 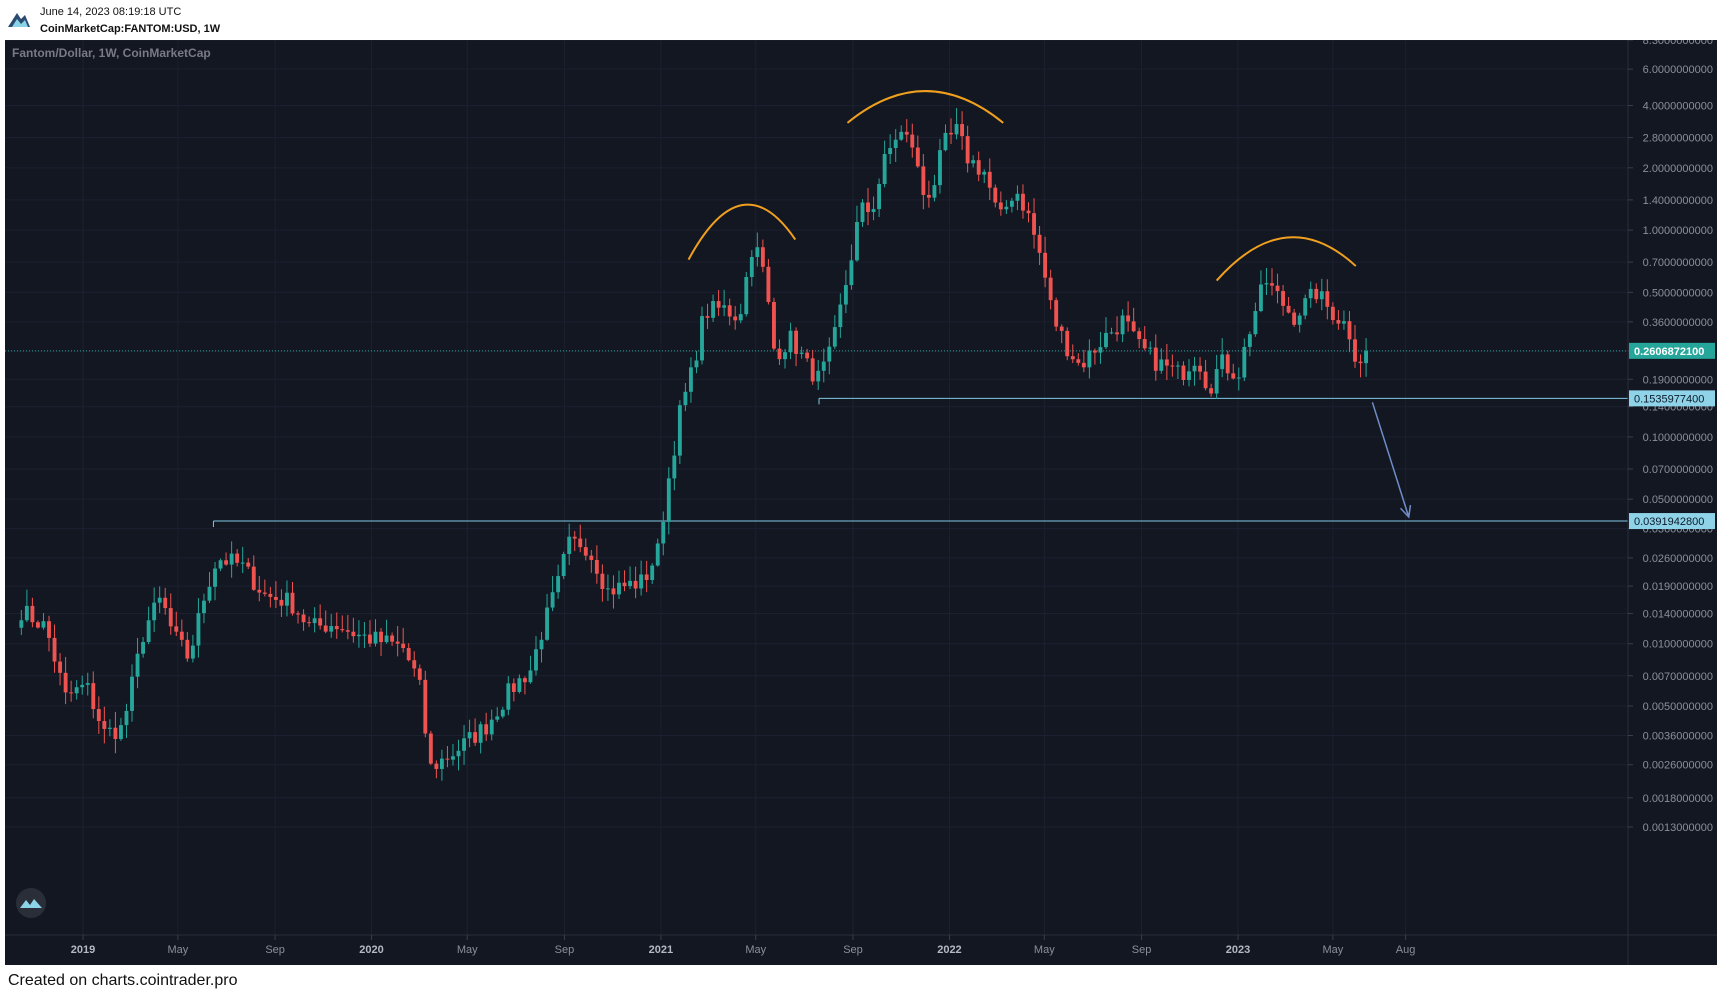 I want to click on arc-right-shoulder, so click(x=1286, y=259).